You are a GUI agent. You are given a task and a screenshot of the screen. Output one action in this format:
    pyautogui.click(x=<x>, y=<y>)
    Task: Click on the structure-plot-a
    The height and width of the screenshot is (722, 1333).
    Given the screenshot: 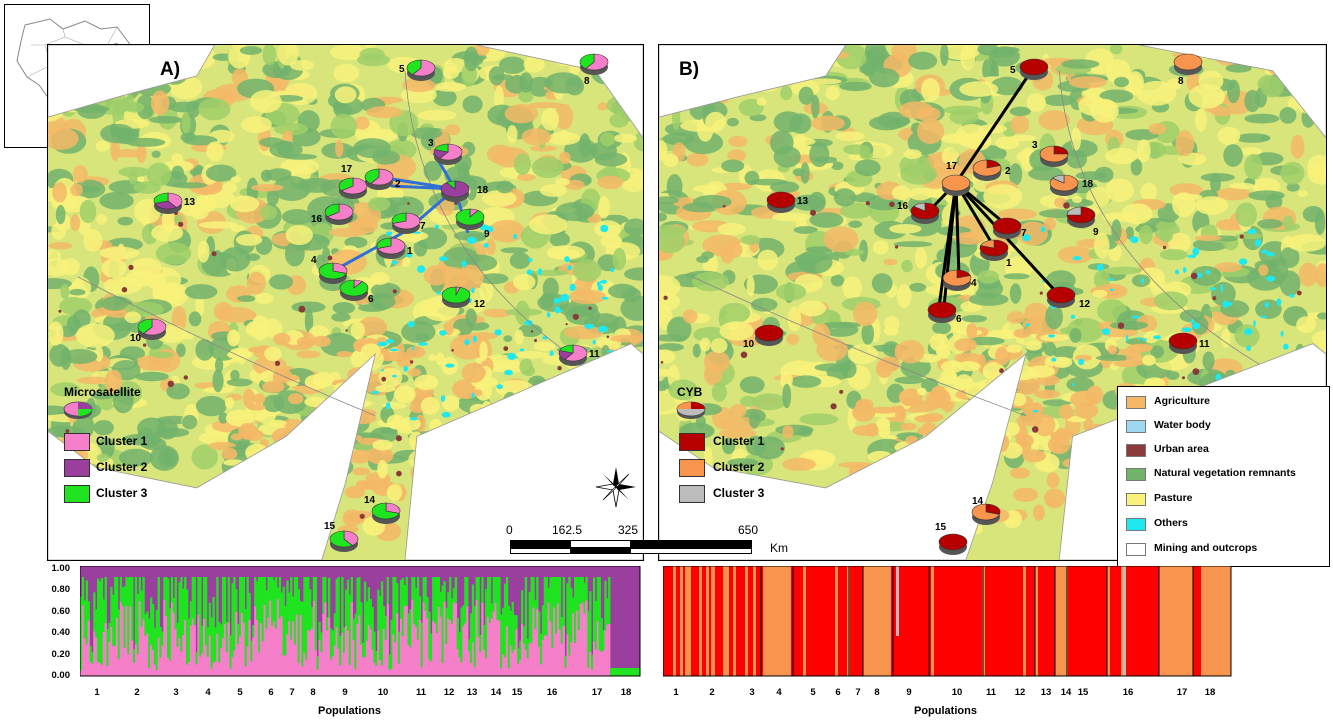 What is the action you would take?
    pyautogui.click(x=360, y=621)
    